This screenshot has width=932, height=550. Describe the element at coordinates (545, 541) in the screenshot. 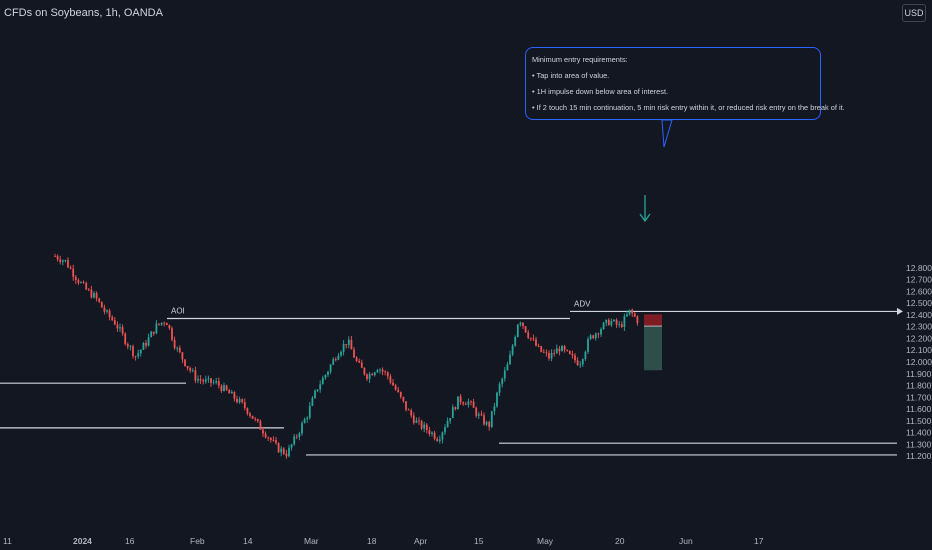

I see `x-tick-label: May` at that location.